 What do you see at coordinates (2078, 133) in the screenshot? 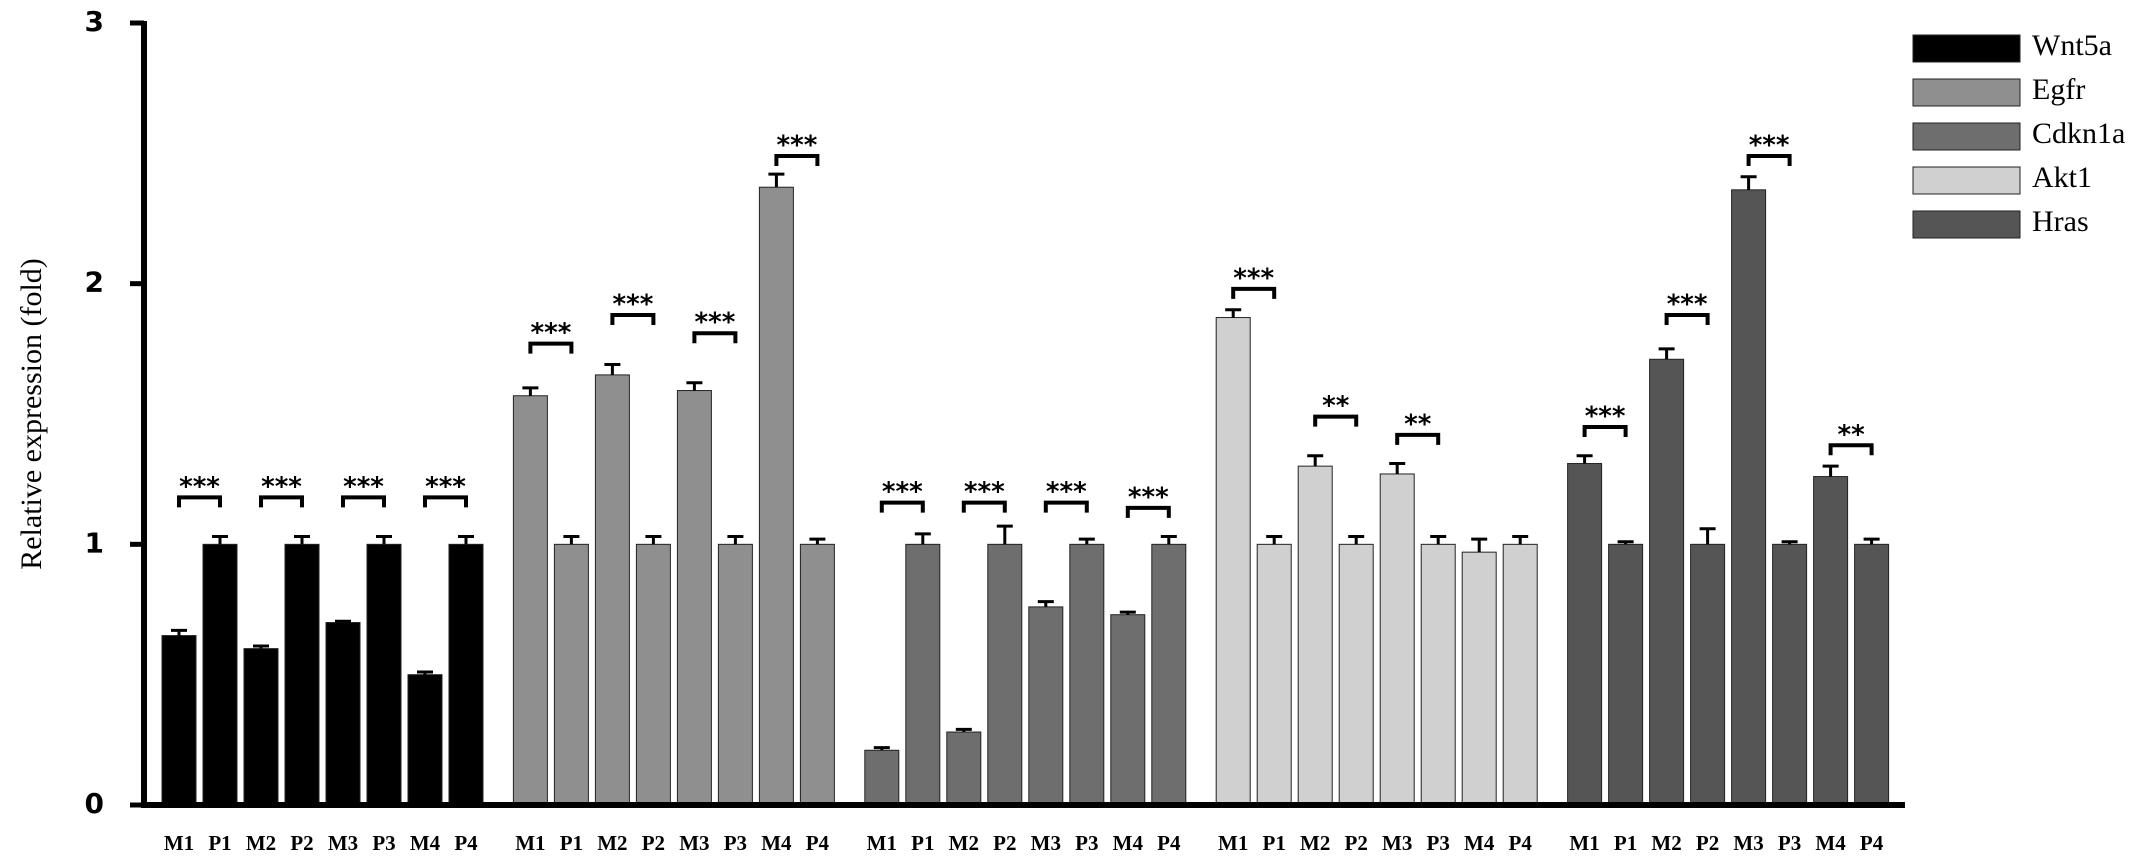
I see `legend-label: Cdkn1a` at bounding box center [2078, 133].